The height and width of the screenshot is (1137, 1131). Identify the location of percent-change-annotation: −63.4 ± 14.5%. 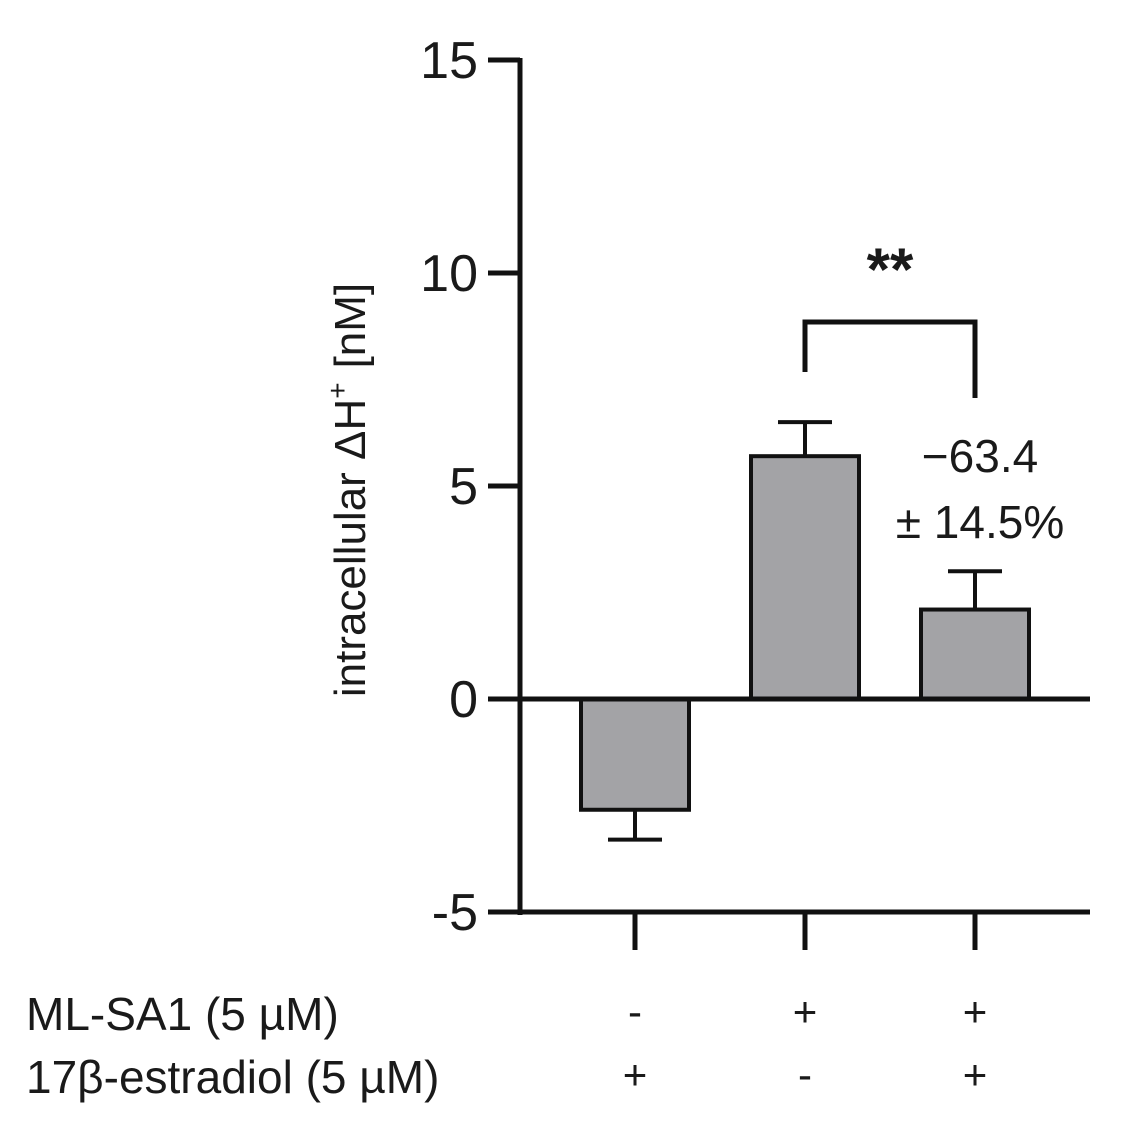
(980, 489).